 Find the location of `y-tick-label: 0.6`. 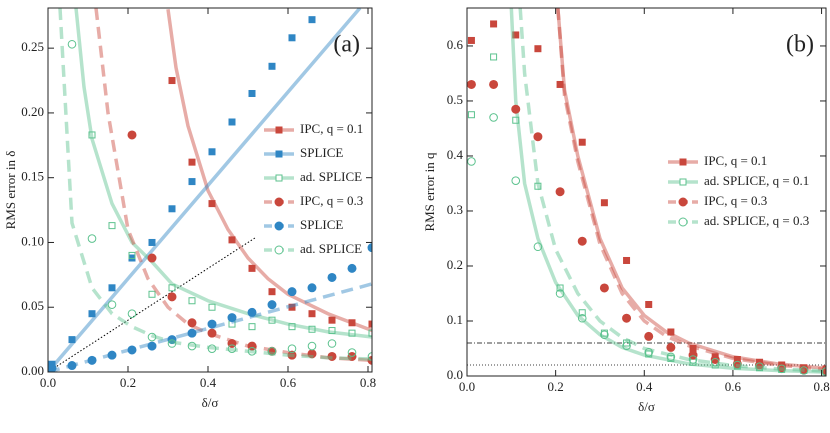

y-tick-label: 0.6 is located at coordinates (455, 44).